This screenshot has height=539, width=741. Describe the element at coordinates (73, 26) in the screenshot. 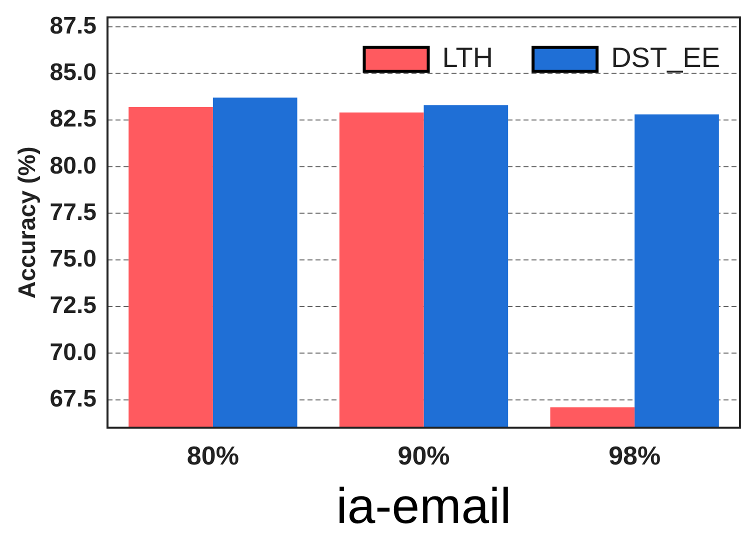

I see `y-tick-label: 87.5` at that location.